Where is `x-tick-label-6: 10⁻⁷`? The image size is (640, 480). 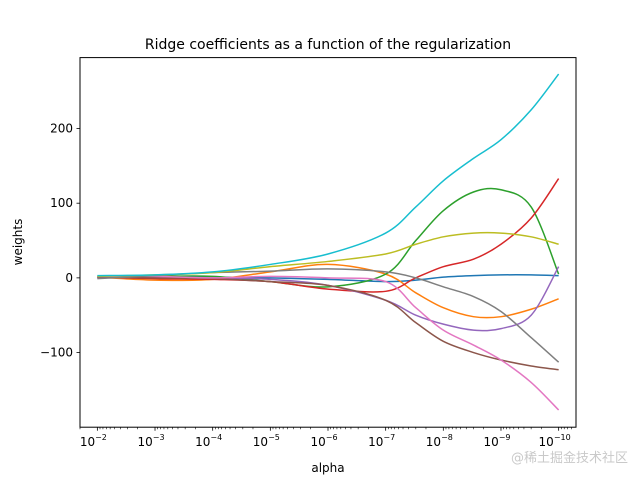 x-tick-label-6: 10⁻⁷ is located at coordinates (381, 441).